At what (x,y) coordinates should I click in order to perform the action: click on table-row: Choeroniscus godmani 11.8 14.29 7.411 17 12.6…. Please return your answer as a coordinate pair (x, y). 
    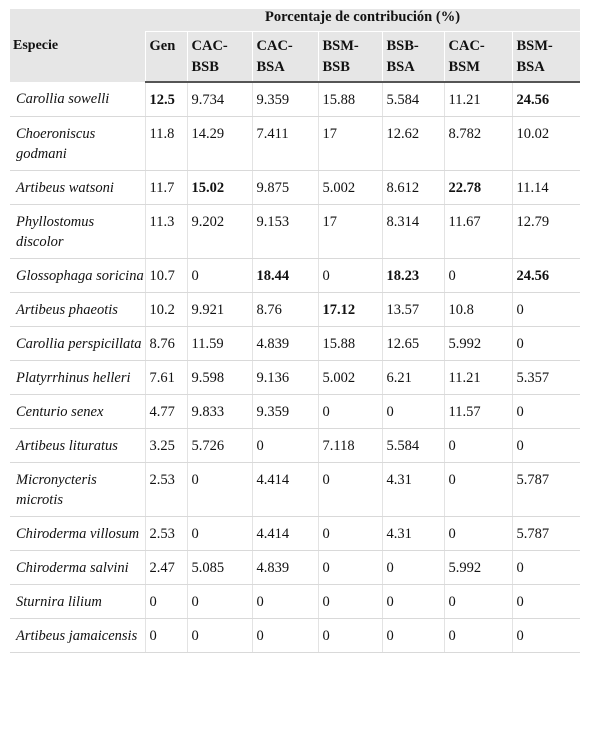
    Looking at the image, I should click on (295, 143).